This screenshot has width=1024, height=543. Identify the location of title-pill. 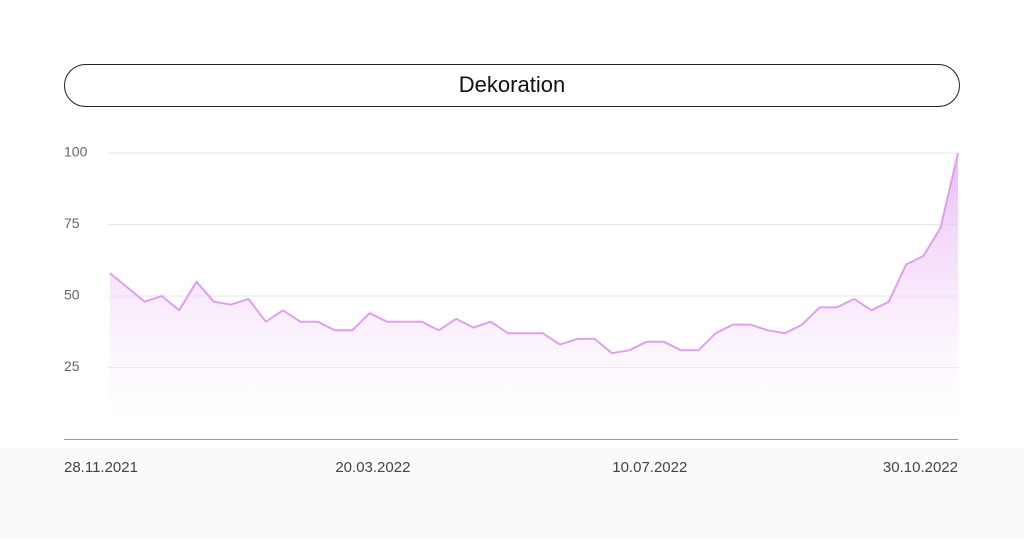
(512, 85).